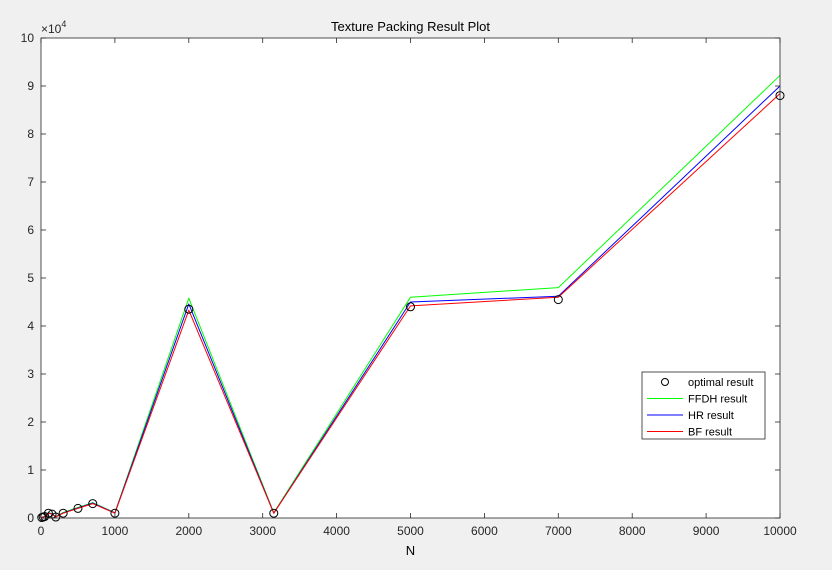  I want to click on x-tick-label: 10000, so click(780, 531).